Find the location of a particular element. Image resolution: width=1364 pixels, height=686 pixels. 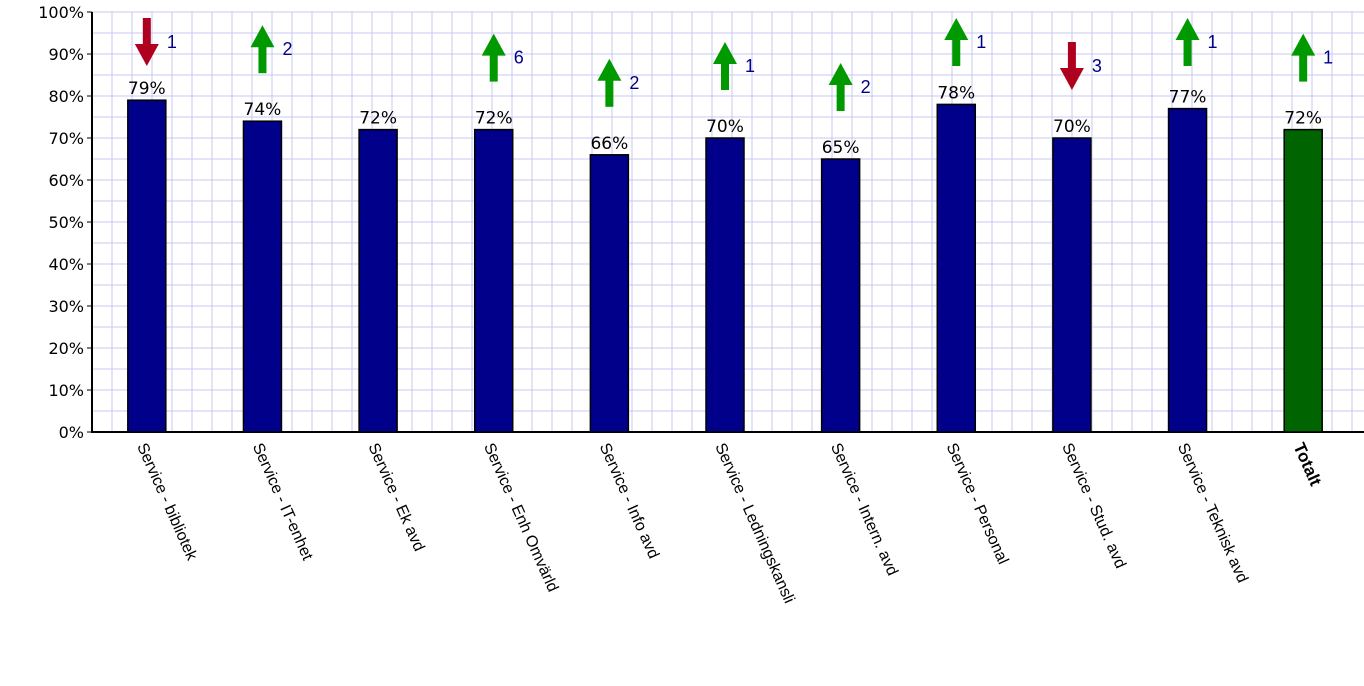

y-tick-label: 60% is located at coordinates (66, 180).